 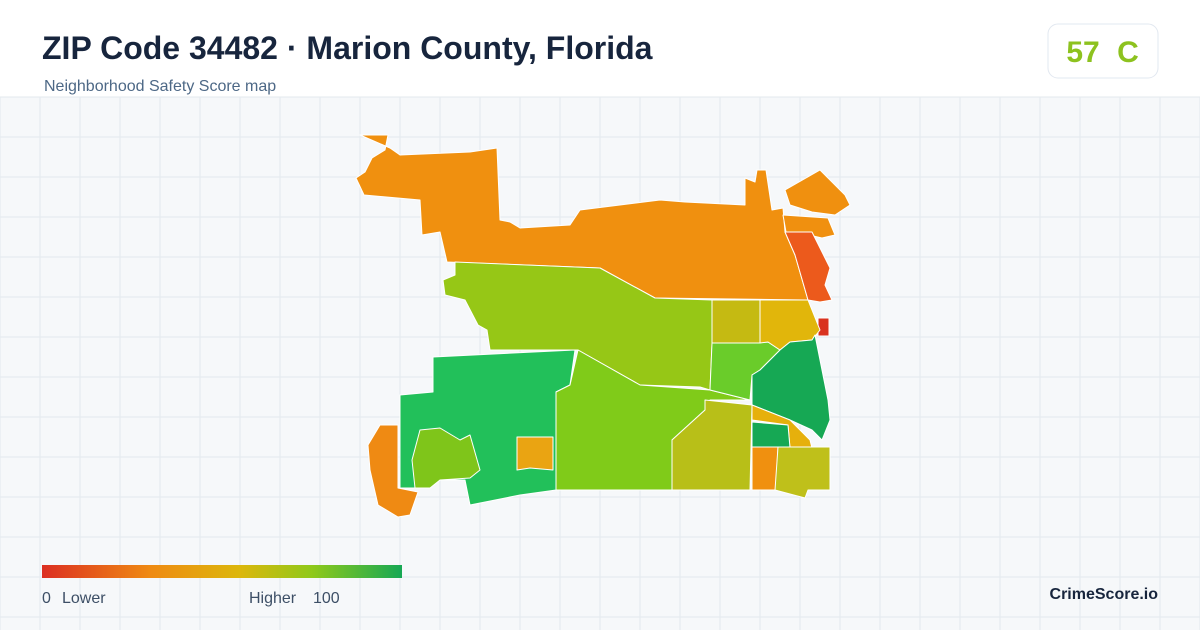 What do you see at coordinates (1103, 51) in the screenshot?
I see `score-badge` at bounding box center [1103, 51].